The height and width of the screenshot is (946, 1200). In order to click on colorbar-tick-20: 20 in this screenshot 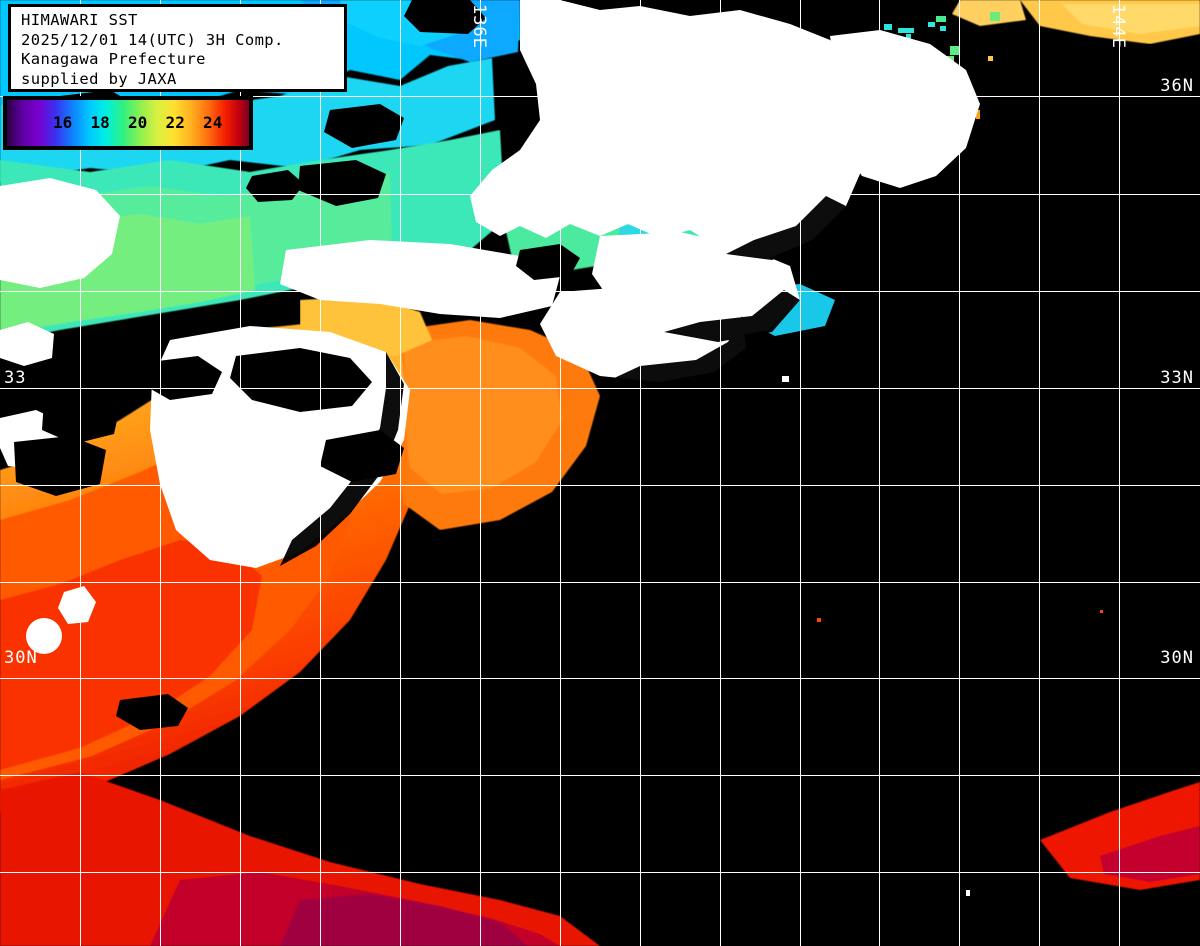, I will do `click(138, 122)`.